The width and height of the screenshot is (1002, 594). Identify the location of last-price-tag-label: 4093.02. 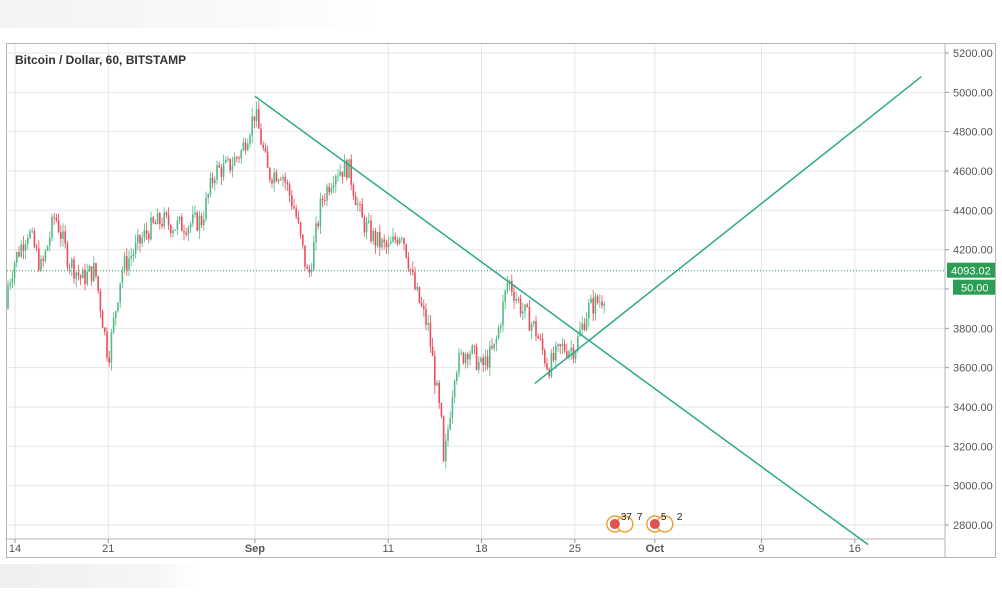
(971, 272).